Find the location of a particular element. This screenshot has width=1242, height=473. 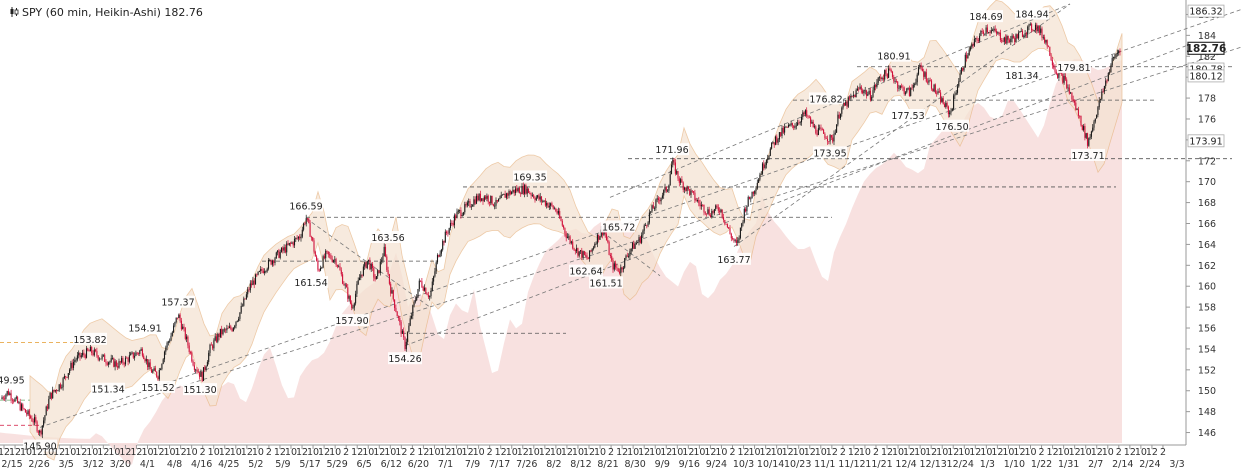

price-annotation: 180.91 is located at coordinates (893, 57).